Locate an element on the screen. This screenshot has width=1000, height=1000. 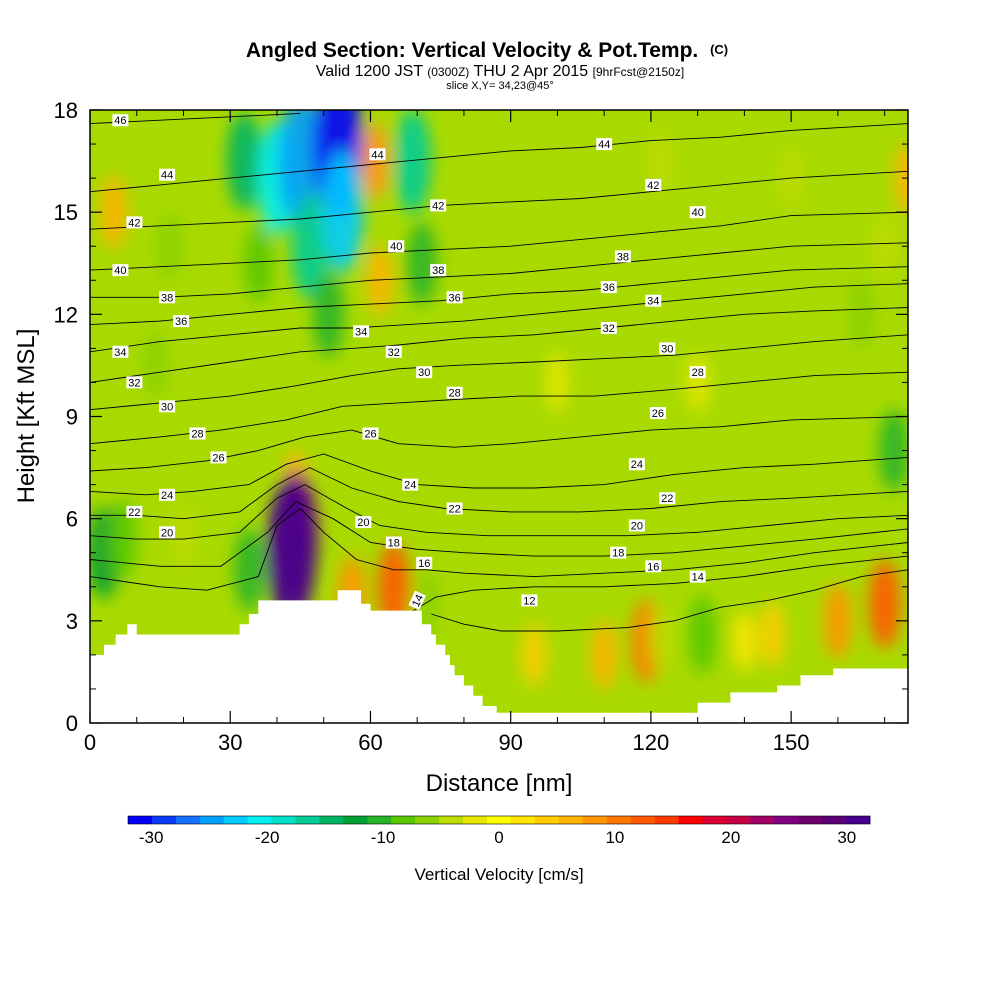
subtitle-valid: Valid 1200 JST is located at coordinates (370, 71).